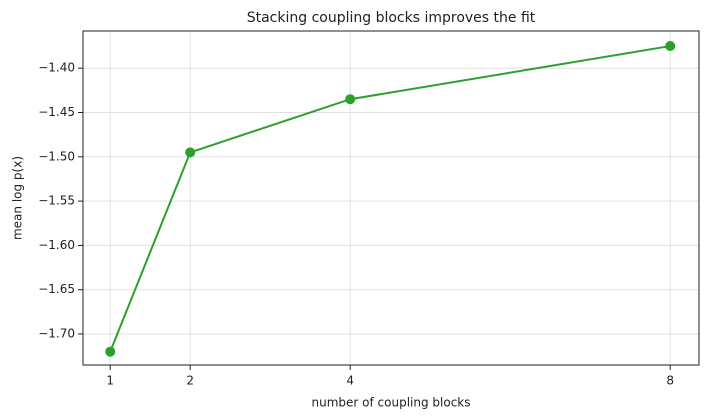 The width and height of the screenshot is (709, 420). What do you see at coordinates (56, 245) in the screenshot?
I see `y-tick-label: −1.60` at bounding box center [56, 245].